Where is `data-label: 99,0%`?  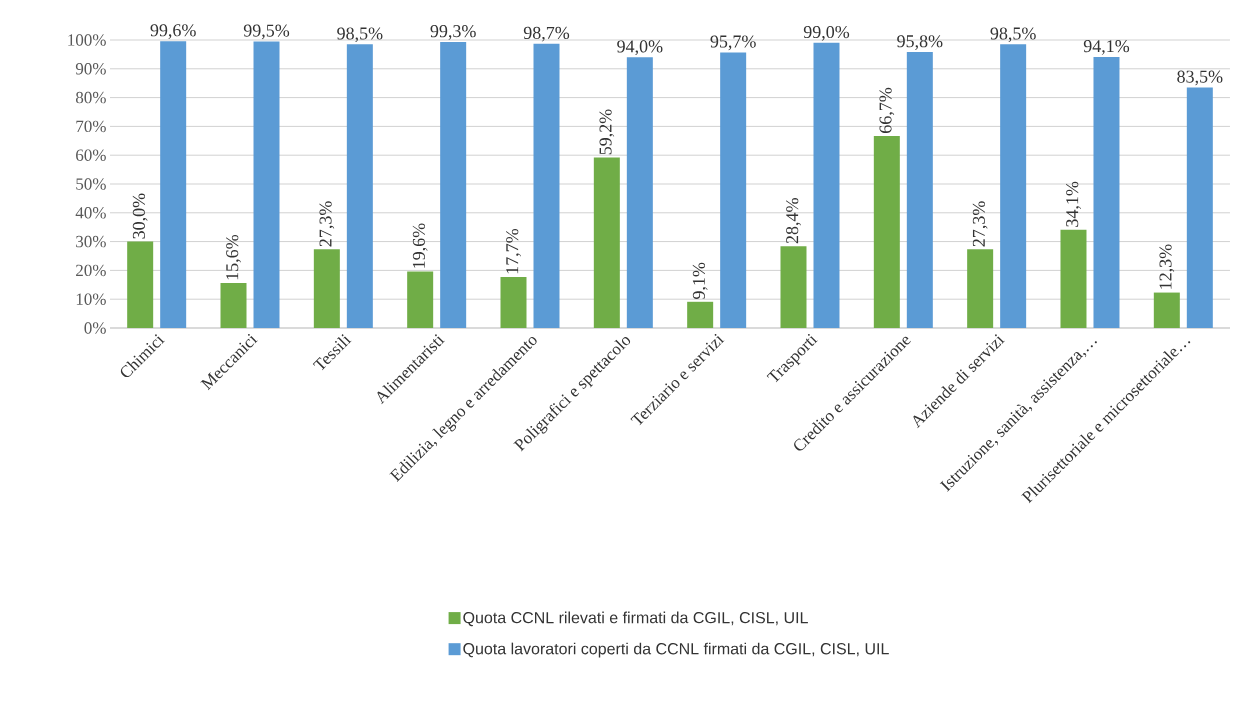 data-label: 99,0% is located at coordinates (826, 33).